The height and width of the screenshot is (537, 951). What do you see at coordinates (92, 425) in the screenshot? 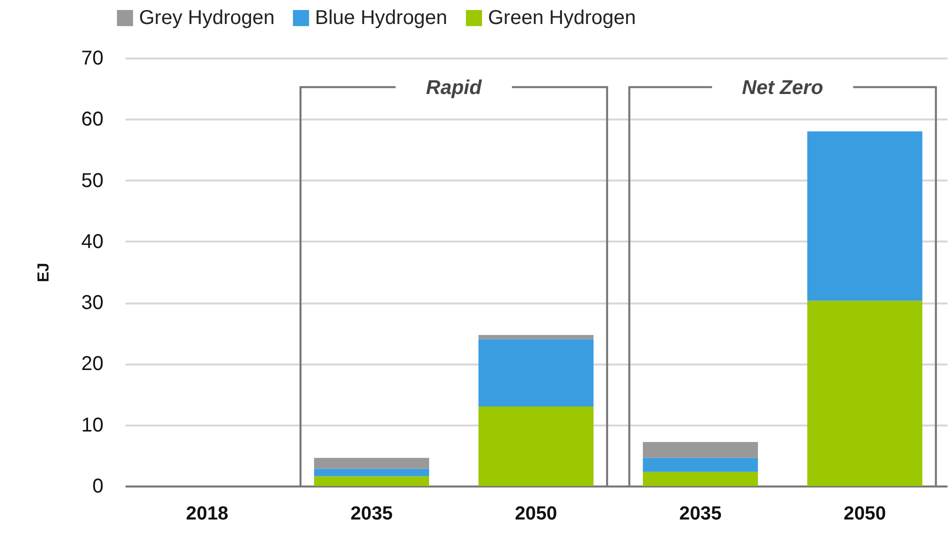
I see `y-tick-label: 10` at bounding box center [92, 425].